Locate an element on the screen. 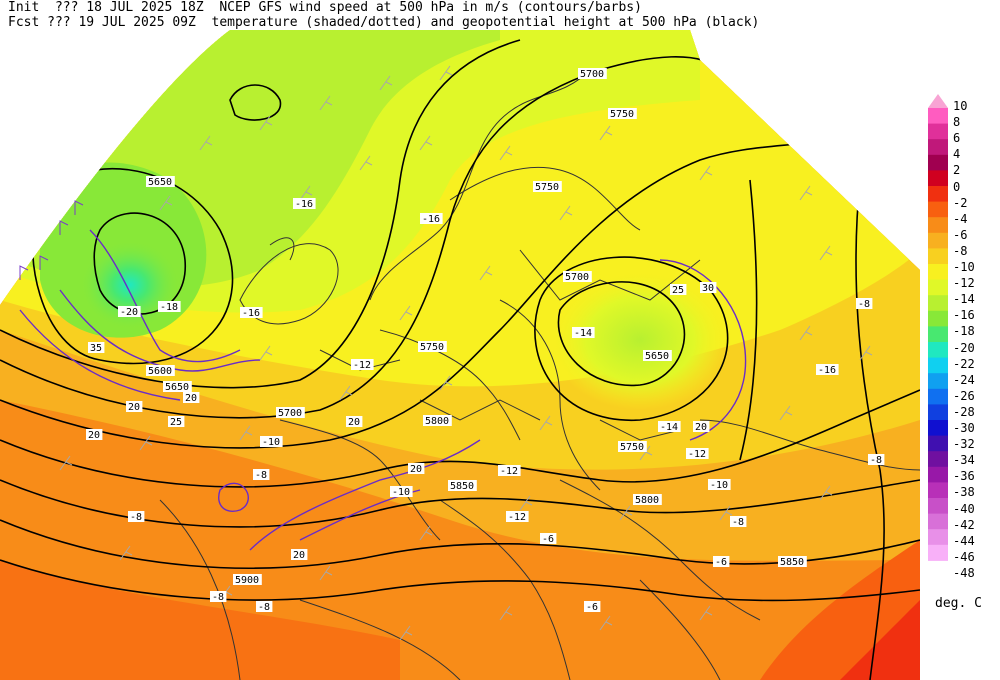 Image resolution: width=1000 pixels, height=680 pixels. legend-label: -22 is located at coordinates (964, 363).